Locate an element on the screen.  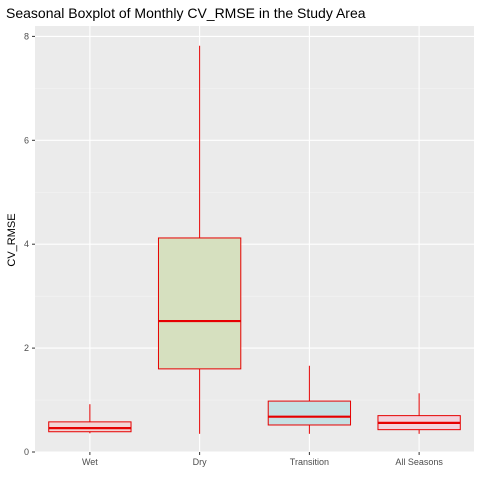
x-tick-label: Wet is located at coordinates (90, 462).